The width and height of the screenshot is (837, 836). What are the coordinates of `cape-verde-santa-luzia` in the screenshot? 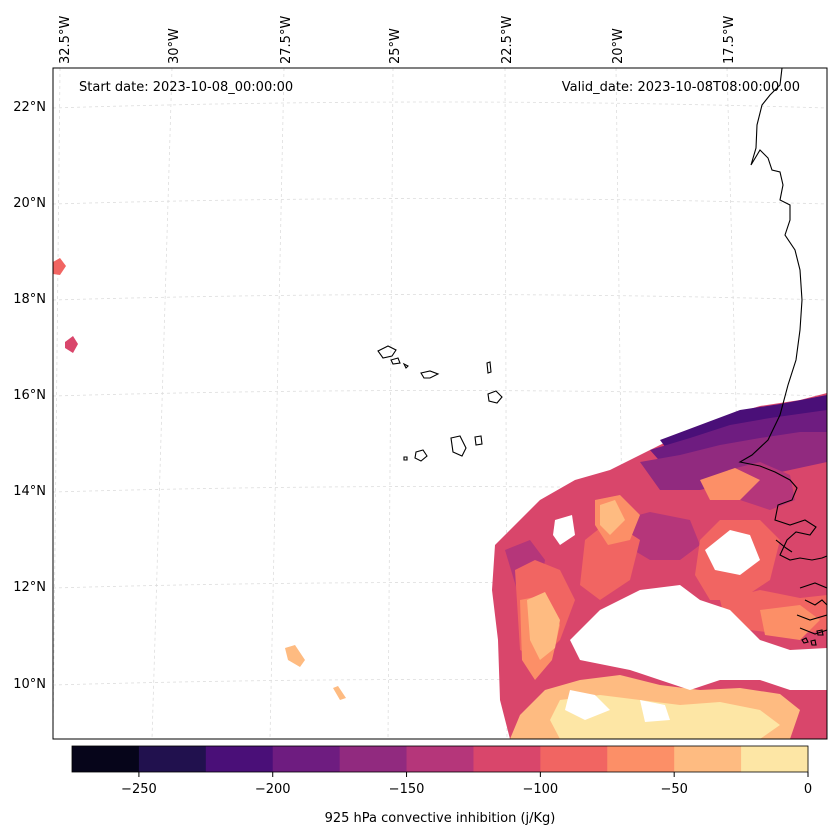 It's located at (405, 365).